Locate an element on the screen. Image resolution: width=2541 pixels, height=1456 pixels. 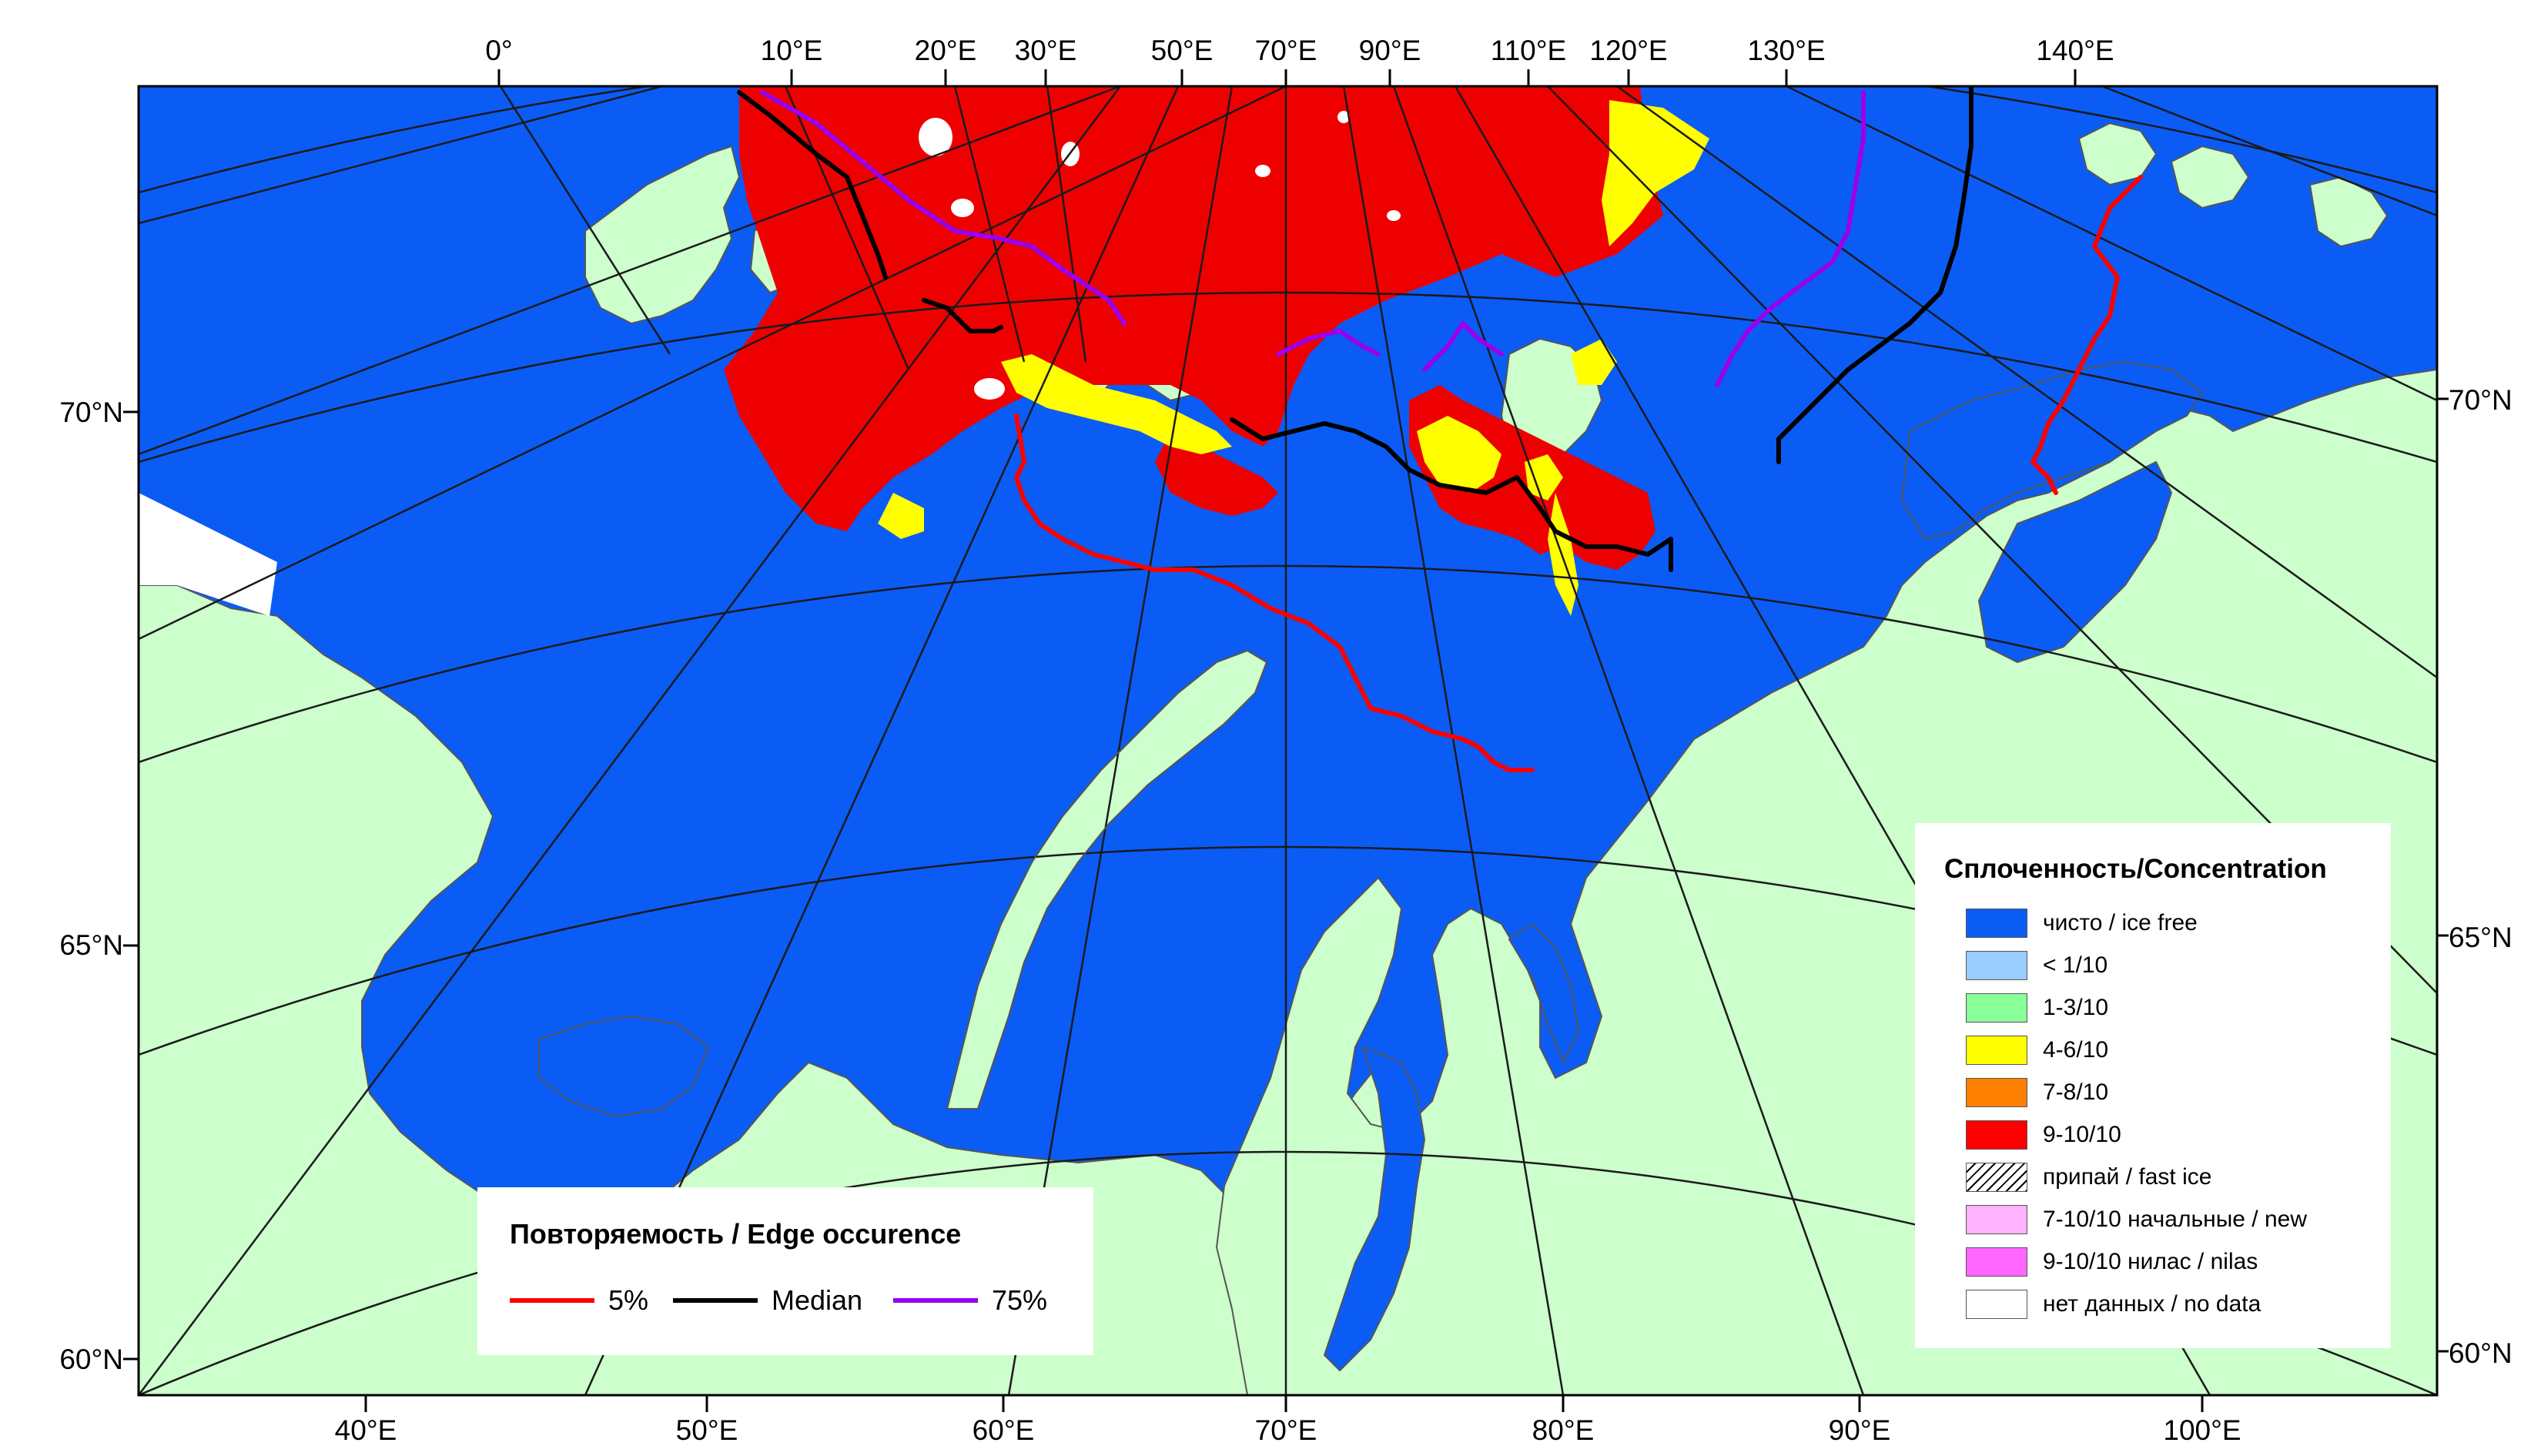
no-data-area is located at coordinates (208, 554).